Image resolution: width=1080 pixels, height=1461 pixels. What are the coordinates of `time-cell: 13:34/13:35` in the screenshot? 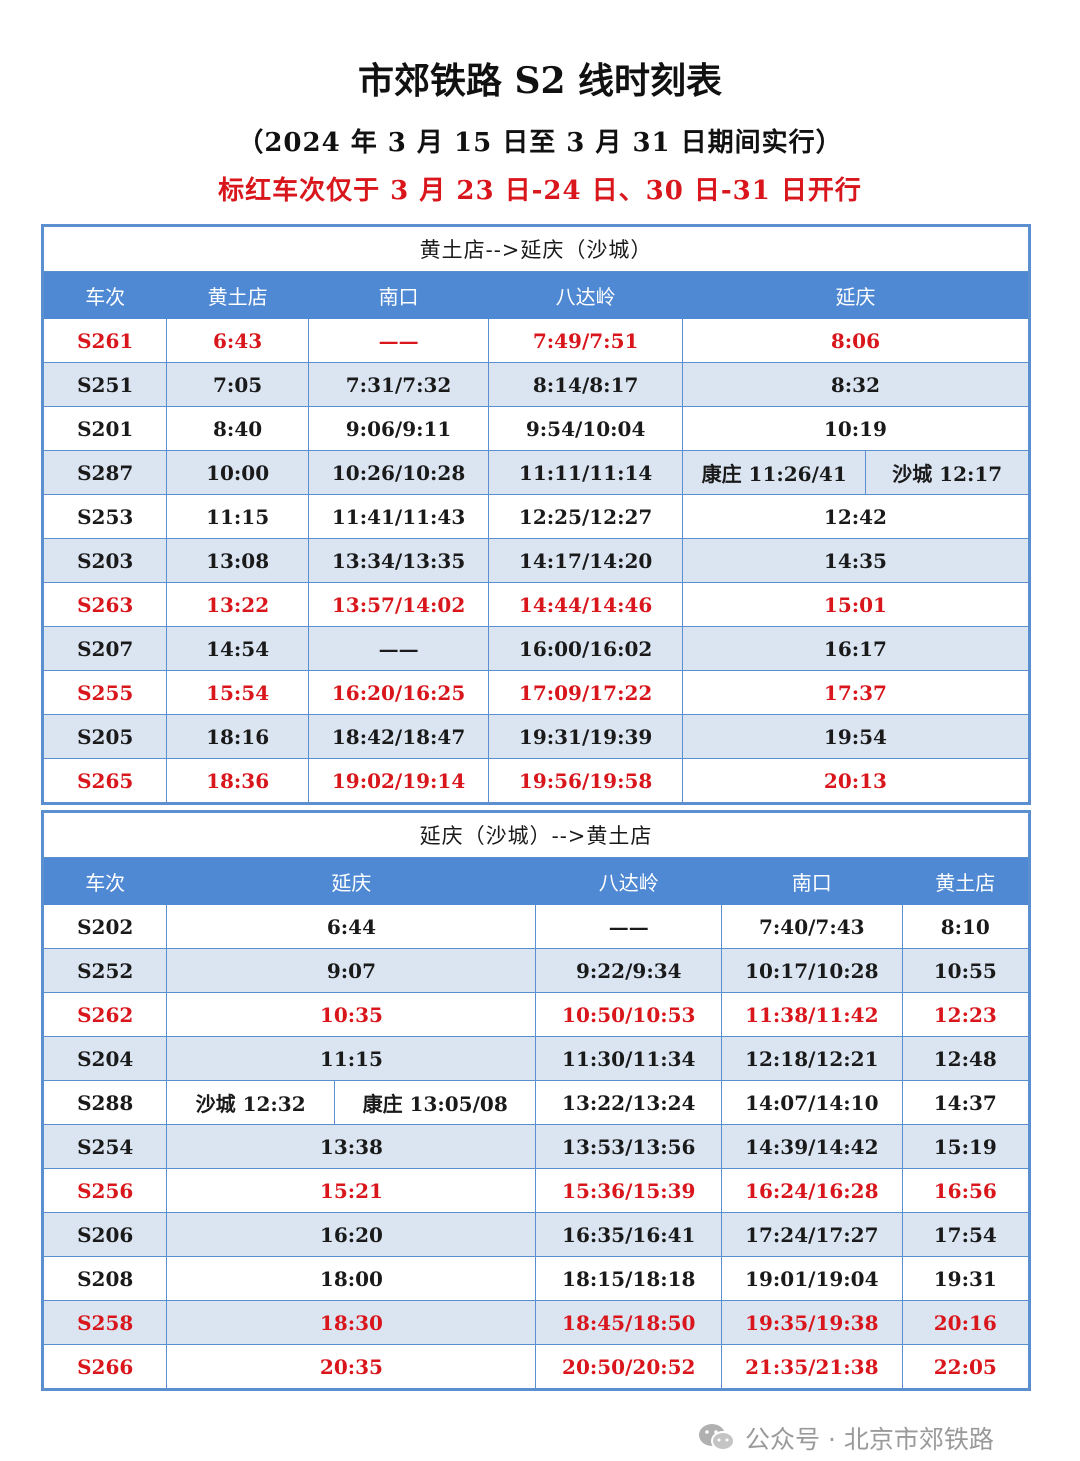 It's located at (398, 560).